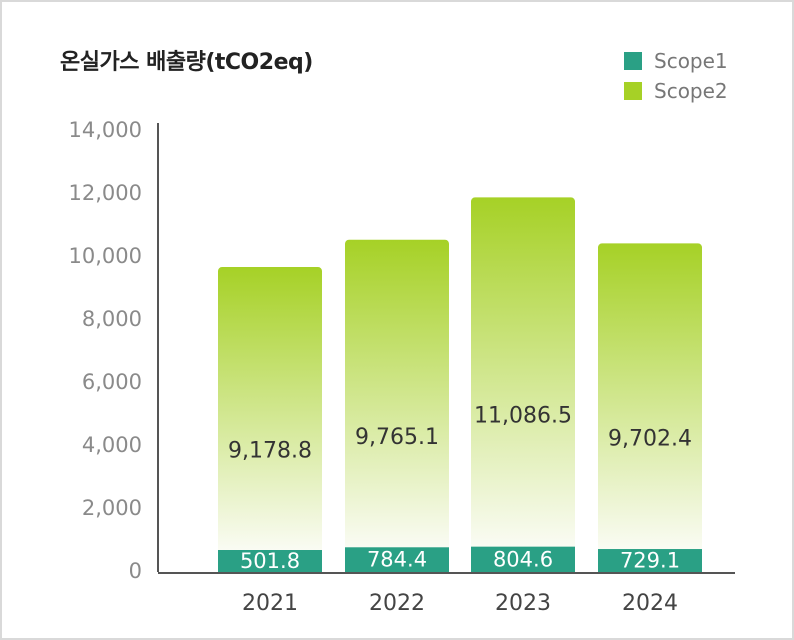  What do you see at coordinates (105, 193) in the screenshot?
I see `y-tick-label: 12,000` at bounding box center [105, 193].